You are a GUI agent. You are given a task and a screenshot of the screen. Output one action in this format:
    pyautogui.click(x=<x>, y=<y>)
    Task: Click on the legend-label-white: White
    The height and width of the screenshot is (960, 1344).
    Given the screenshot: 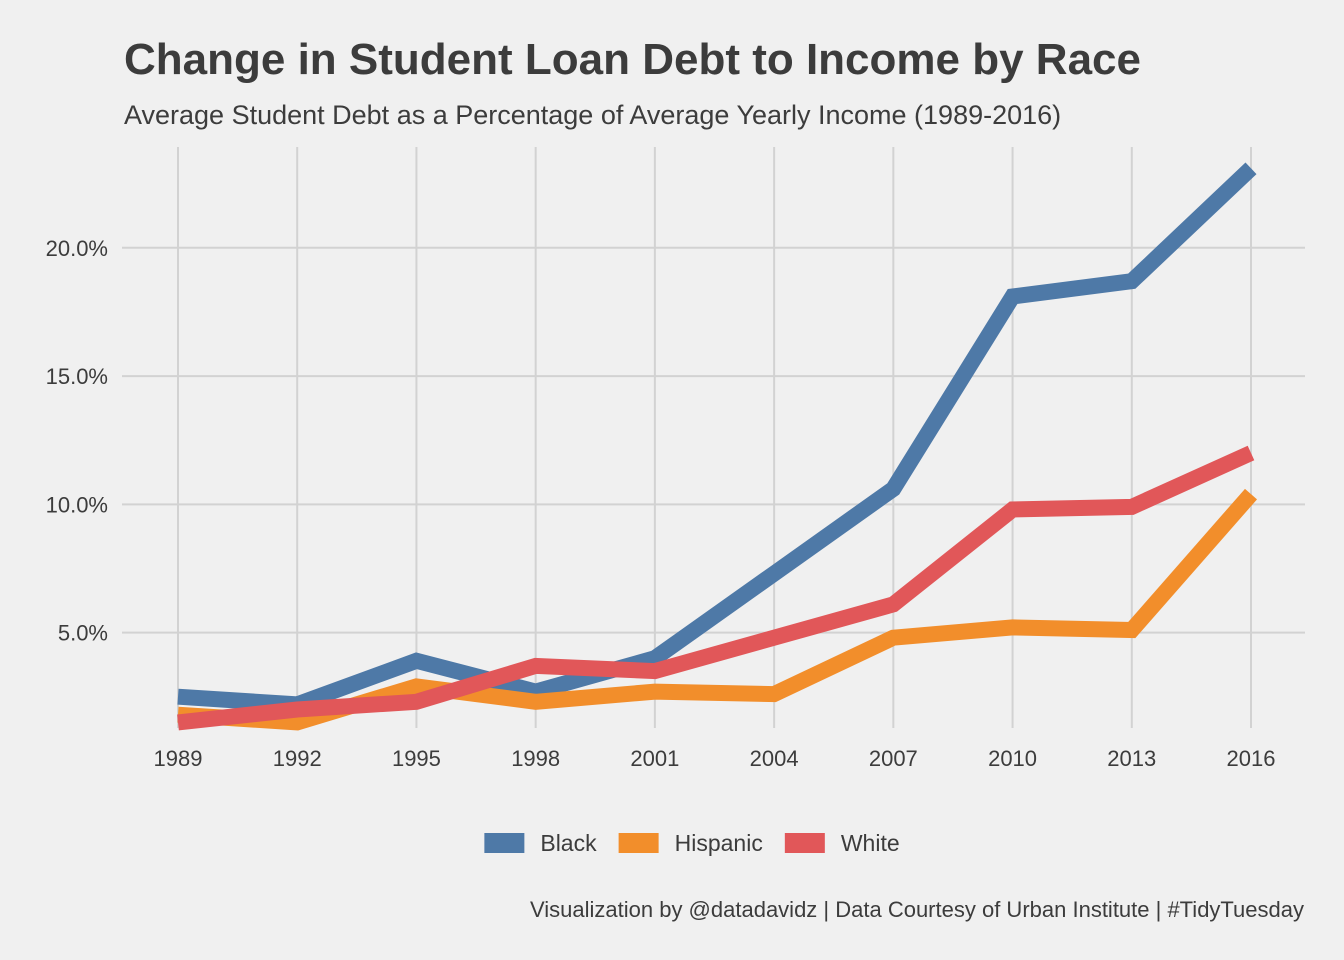 What is the action you would take?
    pyautogui.click(x=870, y=843)
    